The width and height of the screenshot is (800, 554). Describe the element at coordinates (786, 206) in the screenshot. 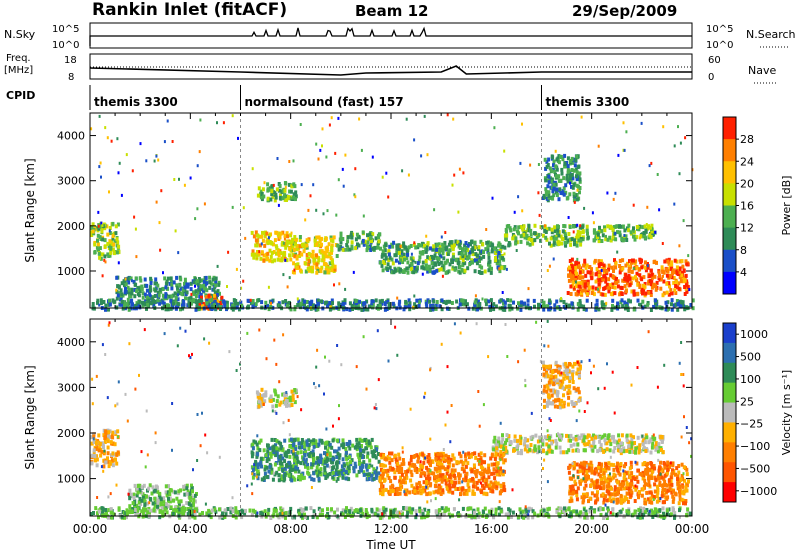

I see `colorbar-label: Power [dB]` at that location.